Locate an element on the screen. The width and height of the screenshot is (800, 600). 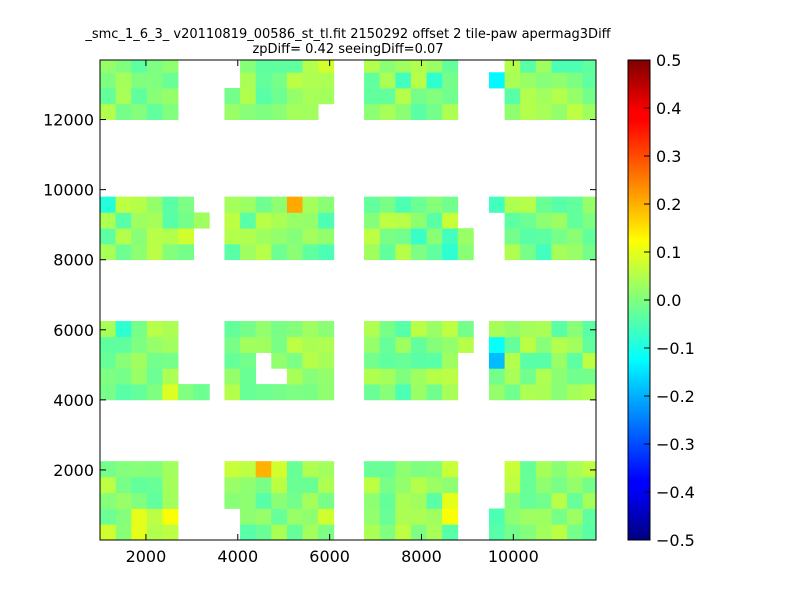
colorbar-tick-label: 0.1 is located at coordinates (668, 252).